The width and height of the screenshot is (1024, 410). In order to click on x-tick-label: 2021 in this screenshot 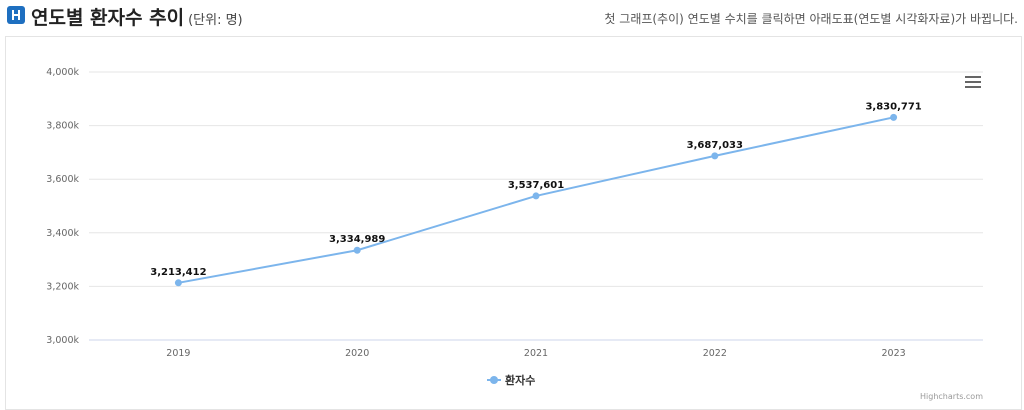, I will do `click(536, 353)`.